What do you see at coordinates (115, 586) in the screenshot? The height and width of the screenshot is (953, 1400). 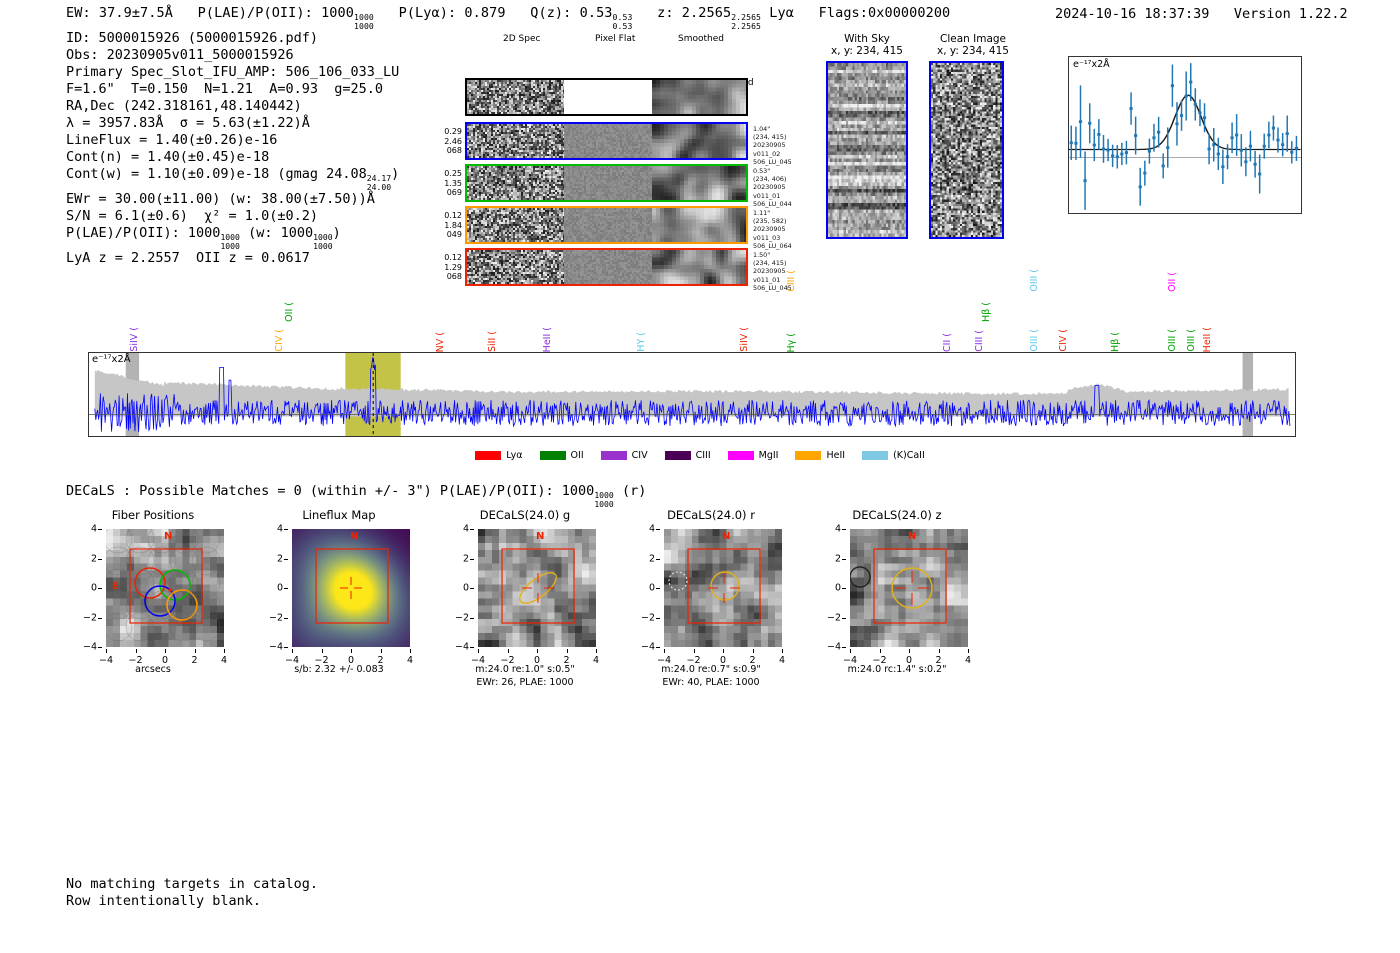 I see `compass-east: E` at bounding box center [115, 586].